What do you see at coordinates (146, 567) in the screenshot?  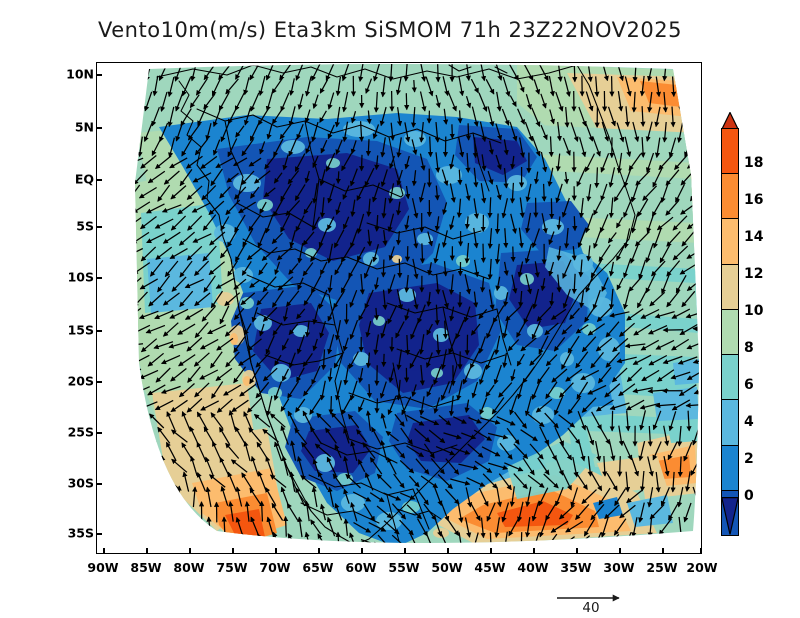 I see `xtick-label-85W: 85W` at bounding box center [146, 567].